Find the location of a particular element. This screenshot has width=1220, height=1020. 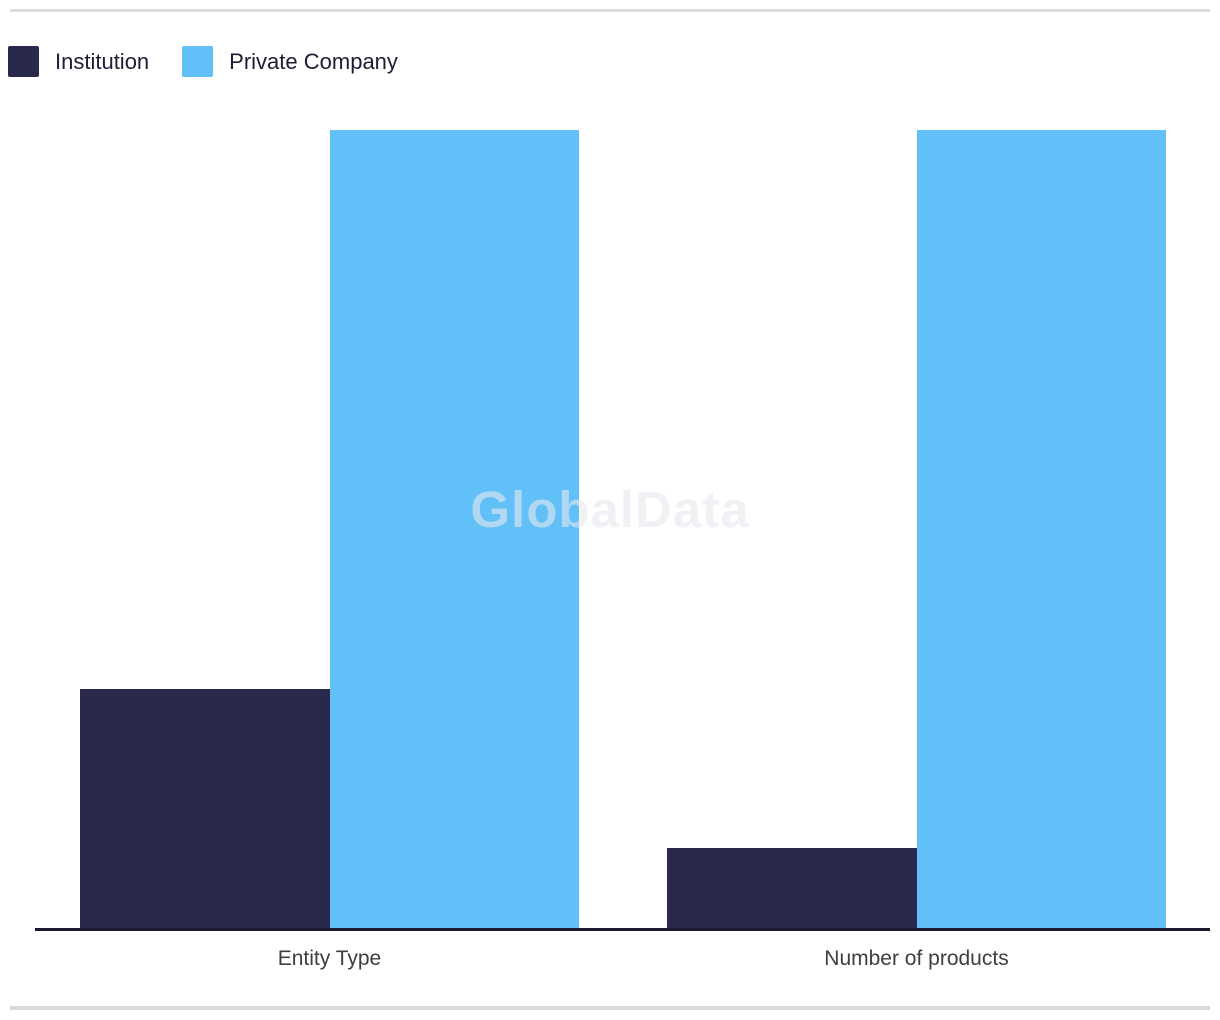

x-axis-label-entity-type: Entity Type is located at coordinates (329, 958).